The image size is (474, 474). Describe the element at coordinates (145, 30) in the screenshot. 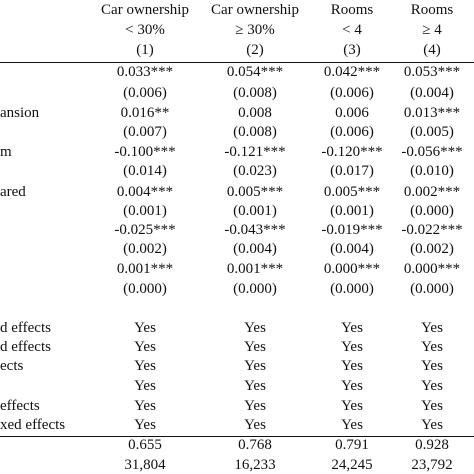

I see `column-header: < 30%` at that location.